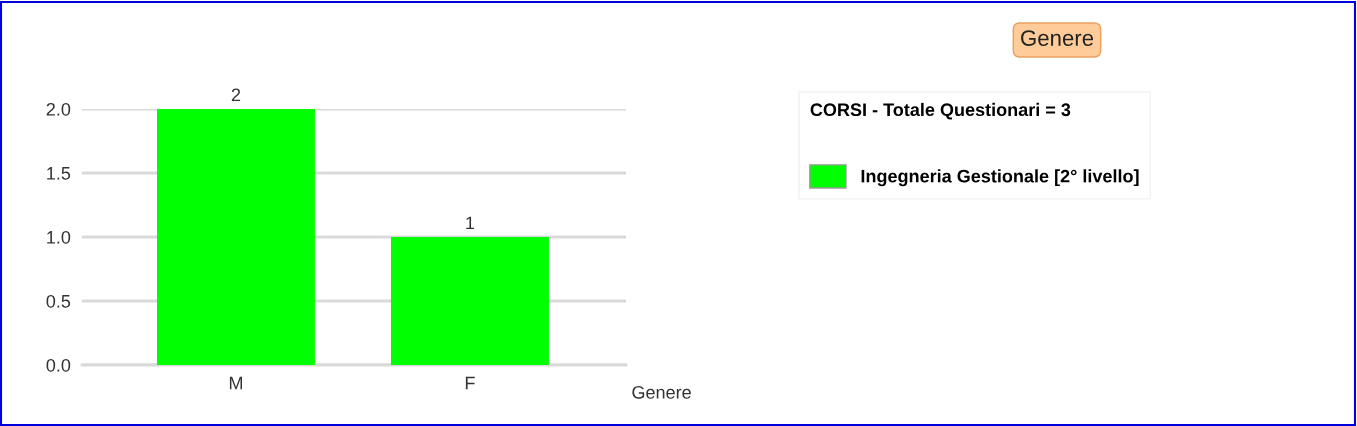 The height and width of the screenshot is (426, 1357). I want to click on y-tick-label: 1.5, so click(59, 173).